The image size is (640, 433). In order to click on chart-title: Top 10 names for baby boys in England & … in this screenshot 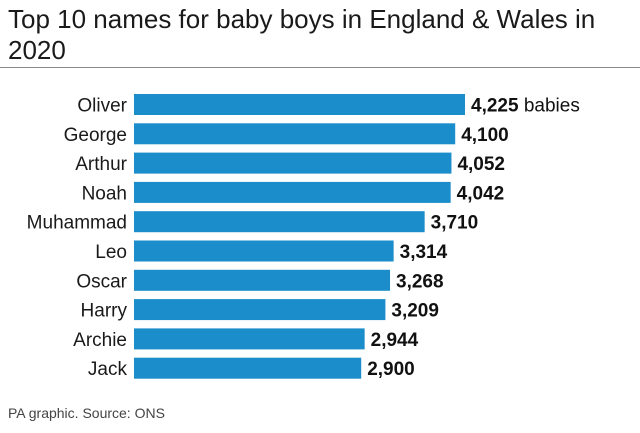, I will do `click(302, 34)`.